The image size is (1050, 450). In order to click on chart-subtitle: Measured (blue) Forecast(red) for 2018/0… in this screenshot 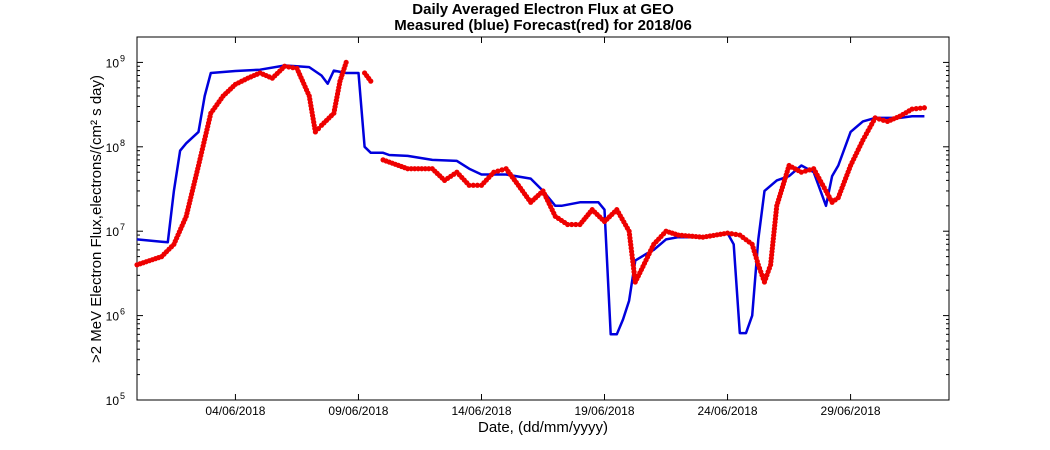, I will do `click(543, 25)`.